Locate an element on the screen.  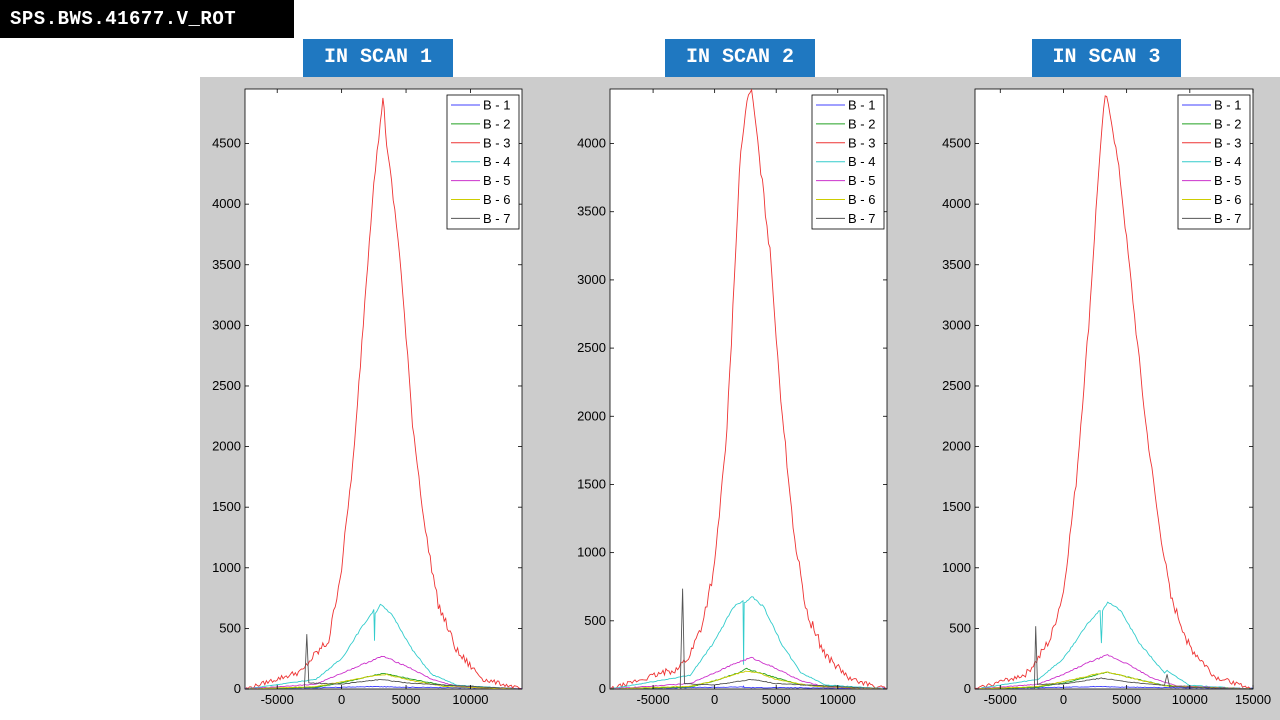
x-tick-label: 15000 is located at coordinates (1253, 699).